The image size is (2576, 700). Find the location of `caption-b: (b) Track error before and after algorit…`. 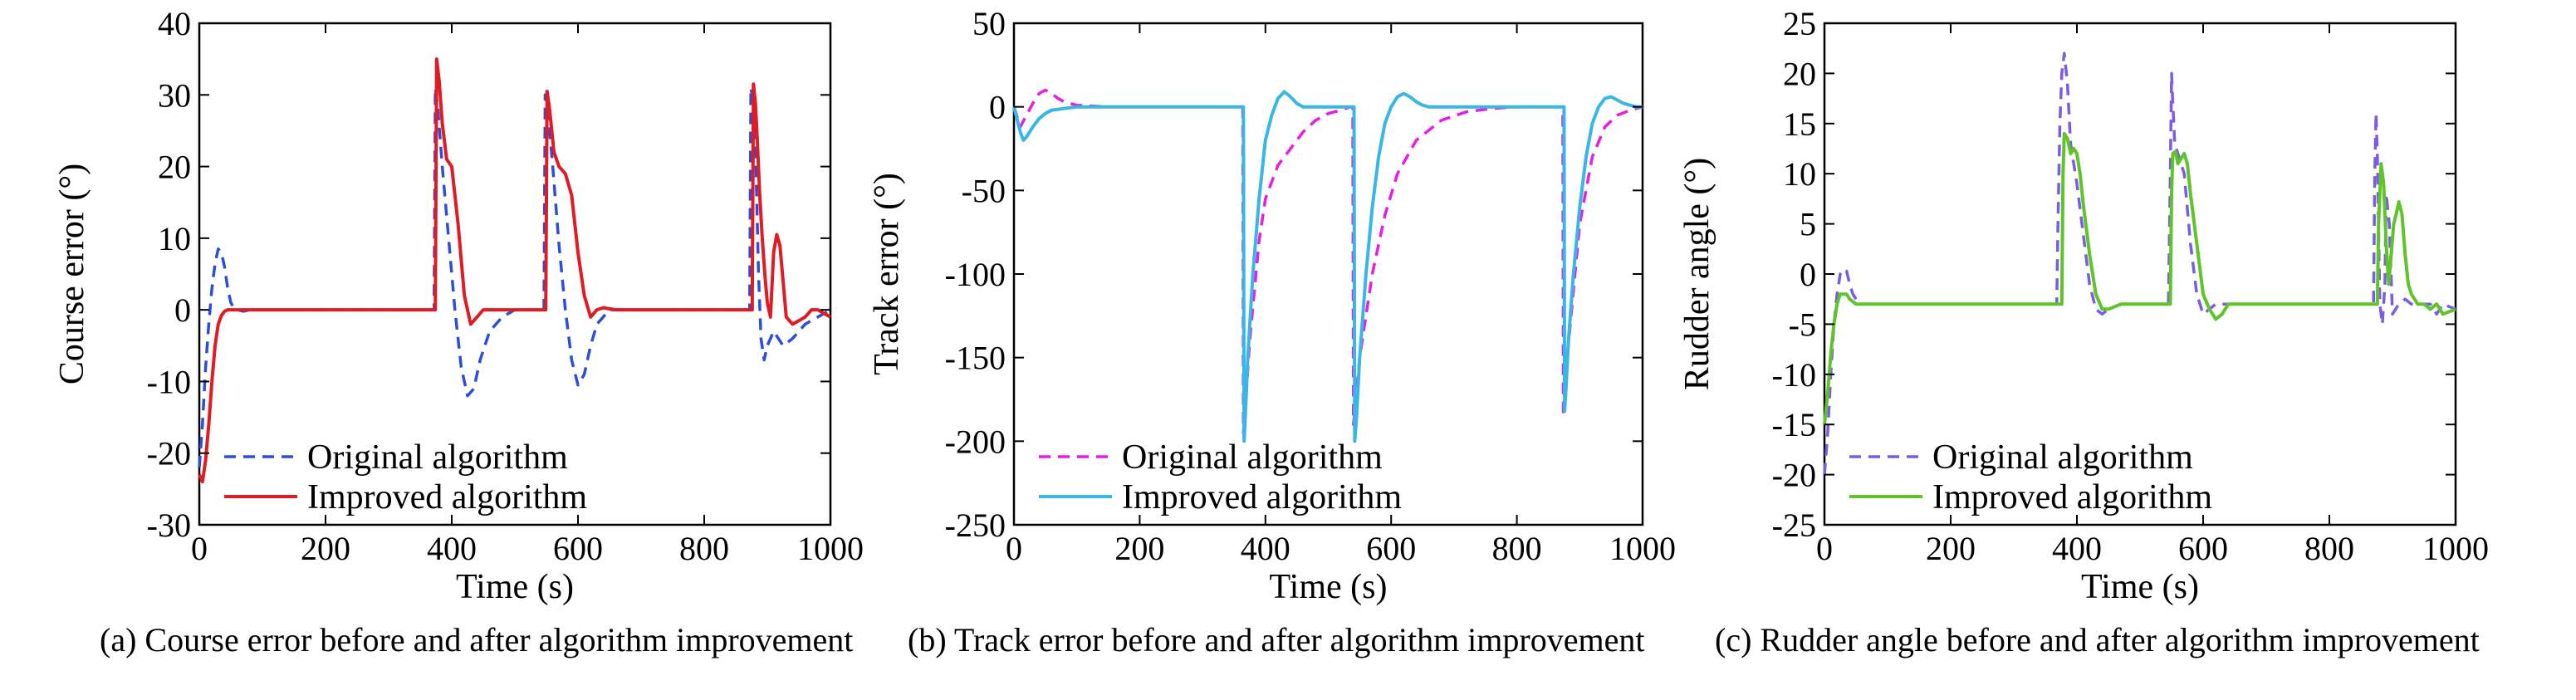

caption-b: (b) Track error before and after algorit… is located at coordinates (1276, 639).